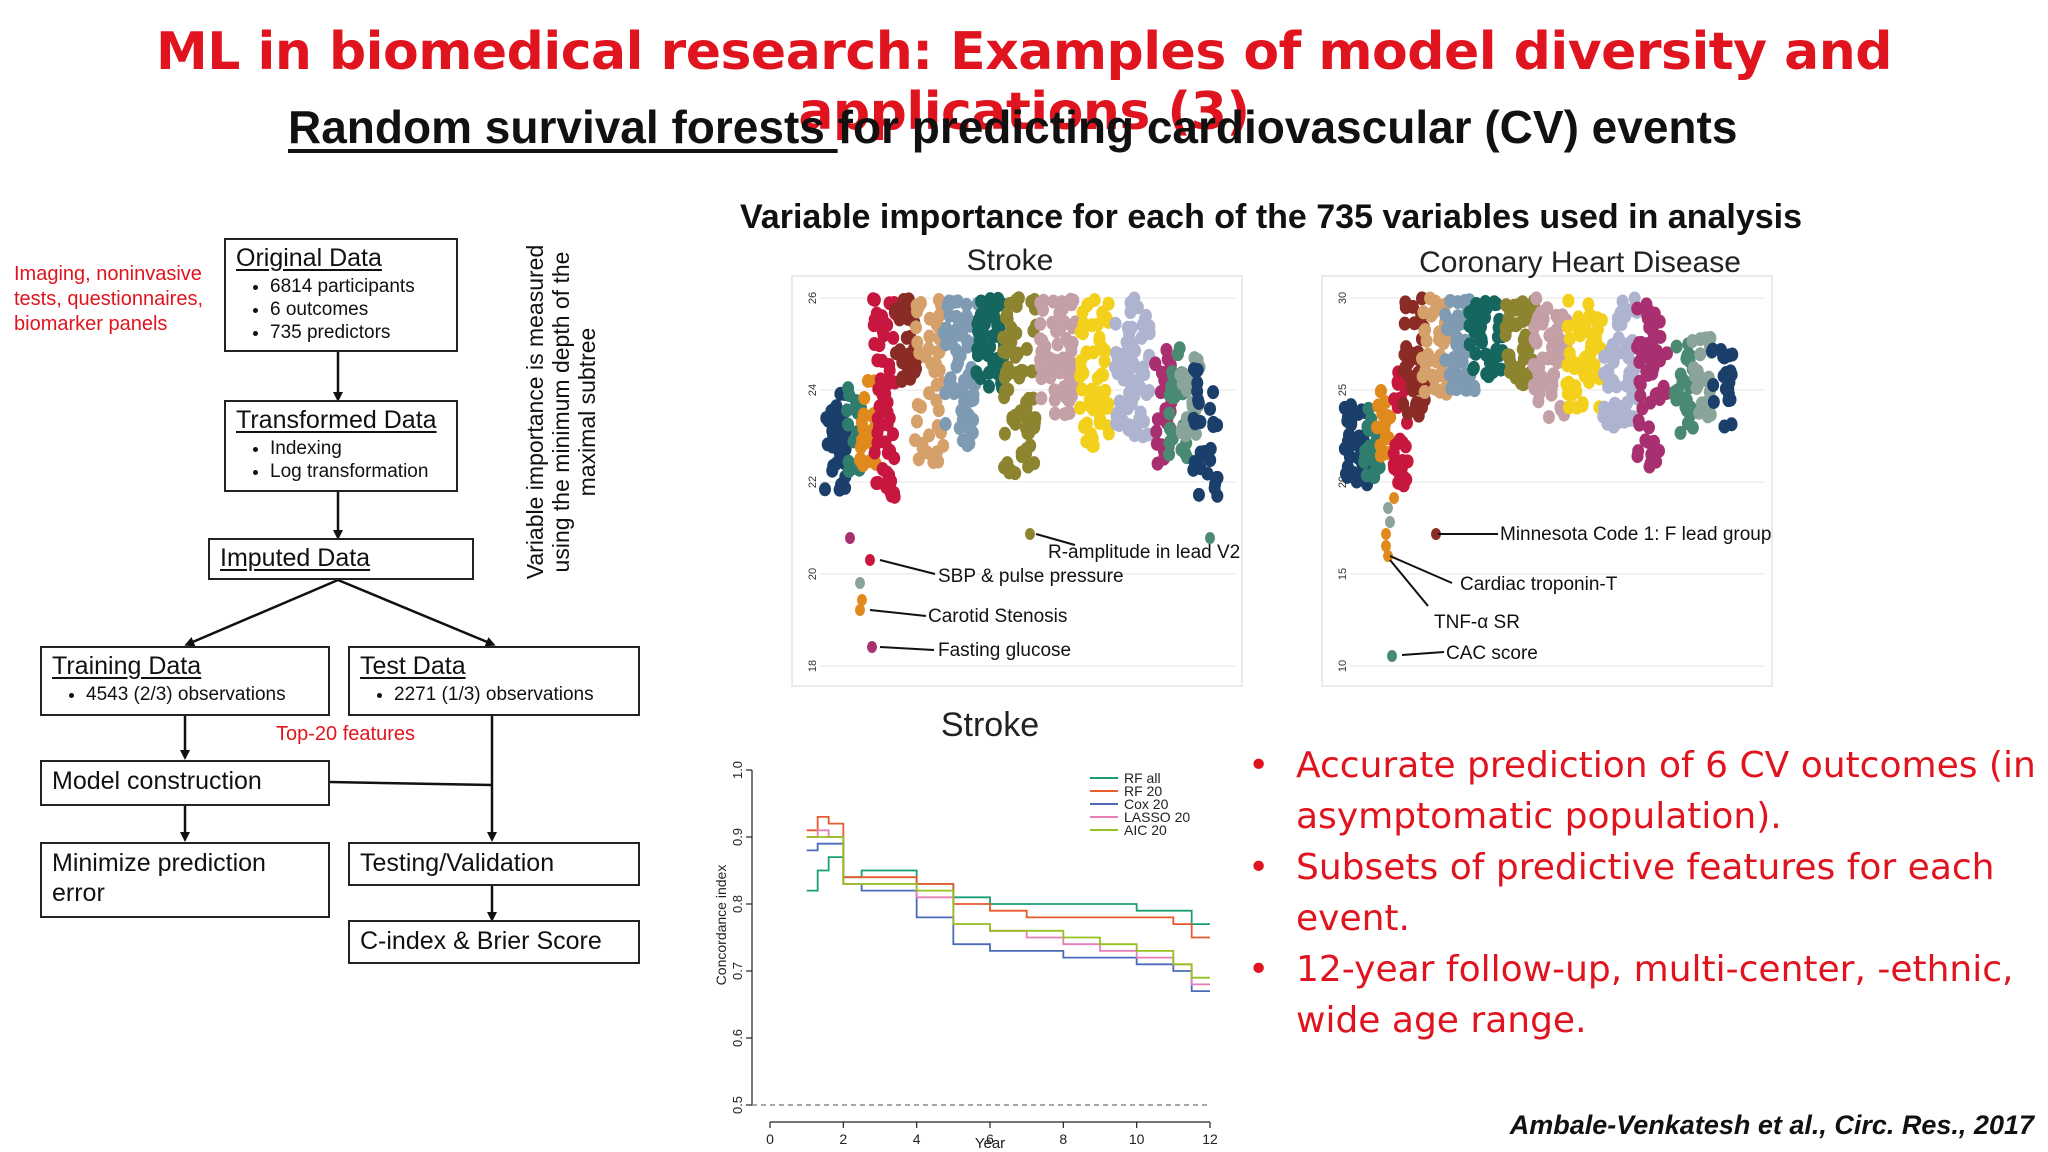 The width and height of the screenshot is (2048, 1152). What do you see at coordinates (309, 258) in the screenshot?
I see `original-data-title: Original Data` at bounding box center [309, 258].